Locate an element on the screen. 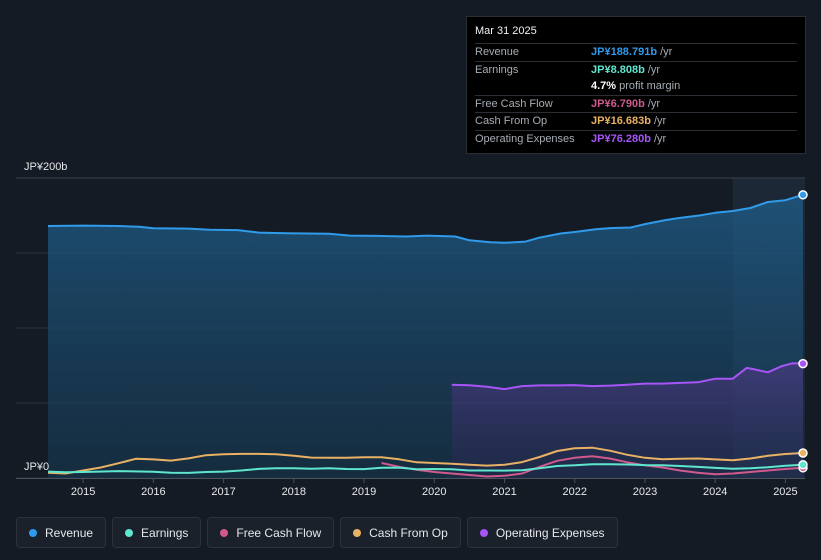  legend-label: Revenue is located at coordinates (69, 532).